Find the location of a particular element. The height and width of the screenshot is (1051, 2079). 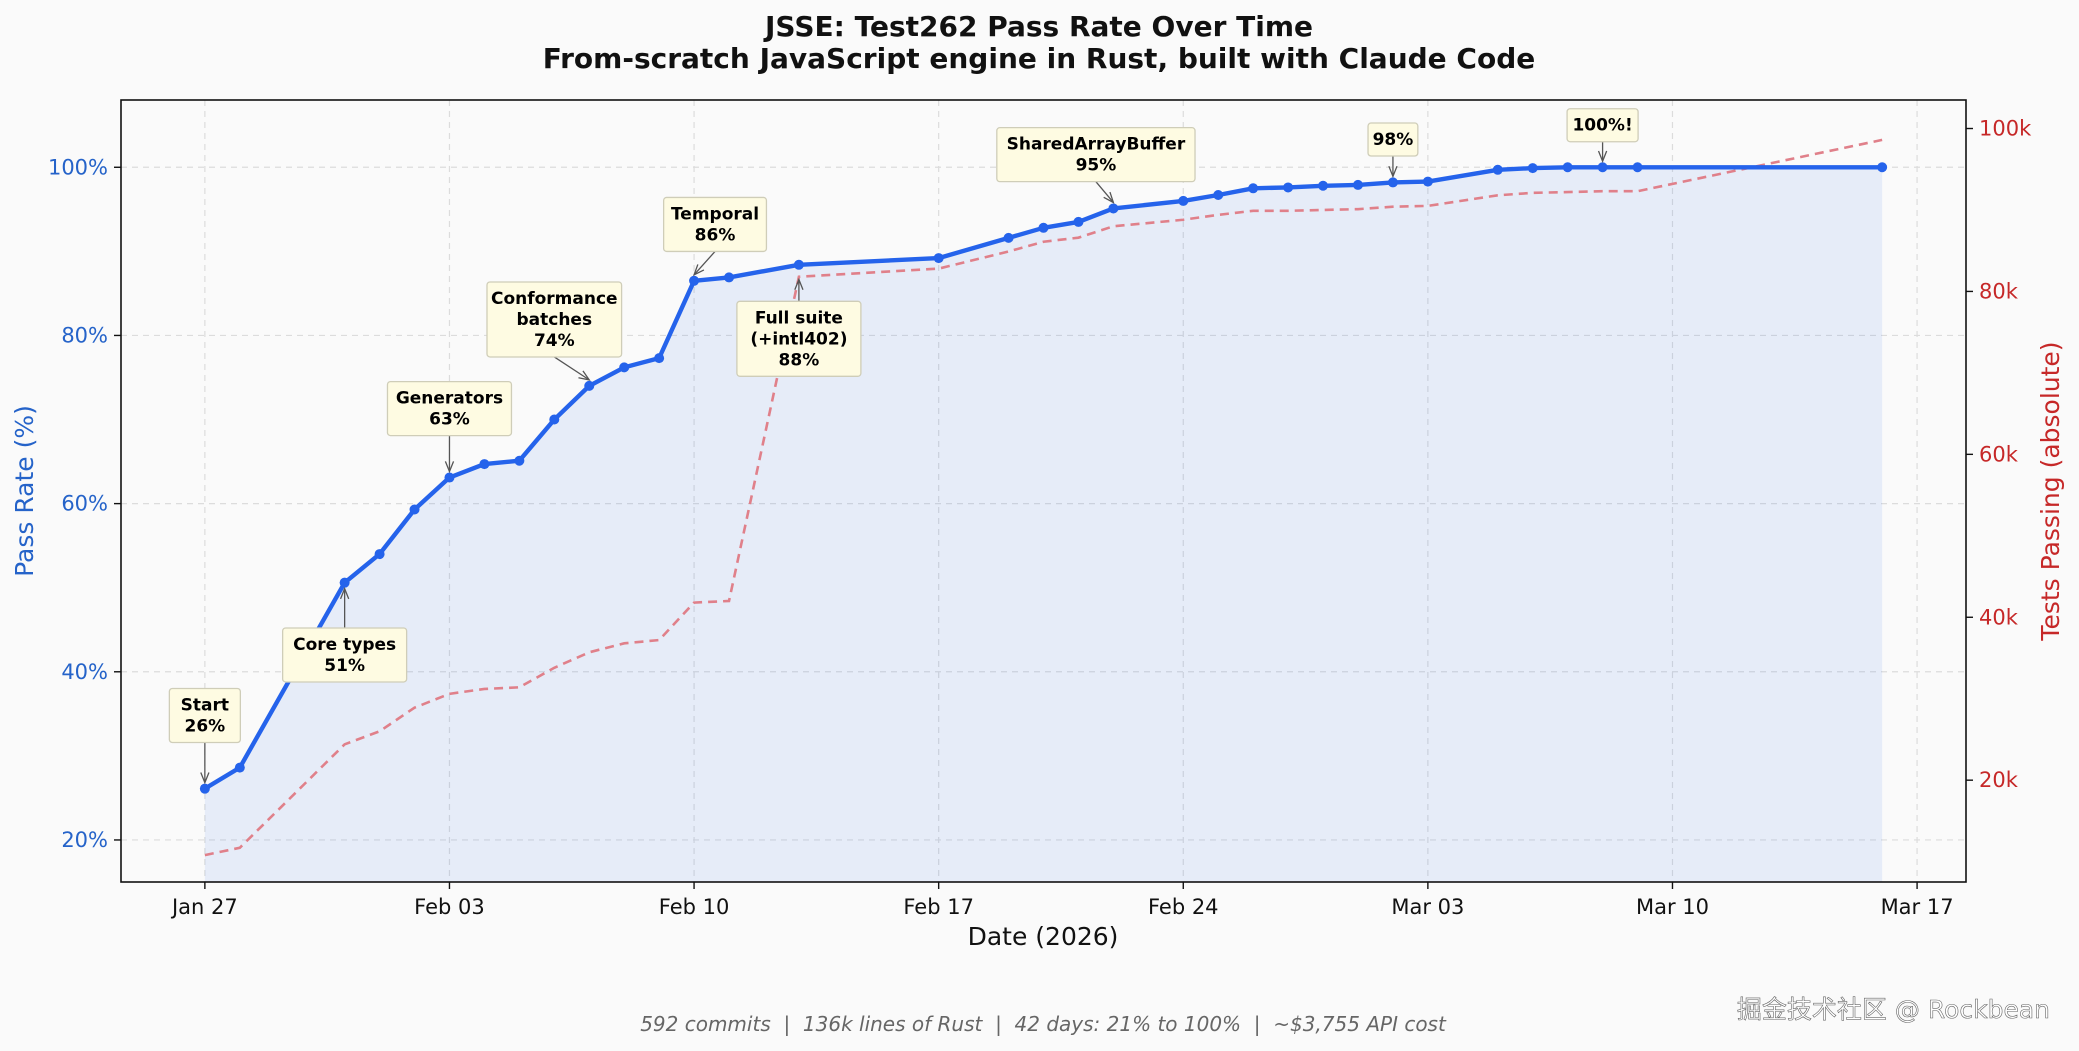

left-tick-label: 20% is located at coordinates (84, 840).